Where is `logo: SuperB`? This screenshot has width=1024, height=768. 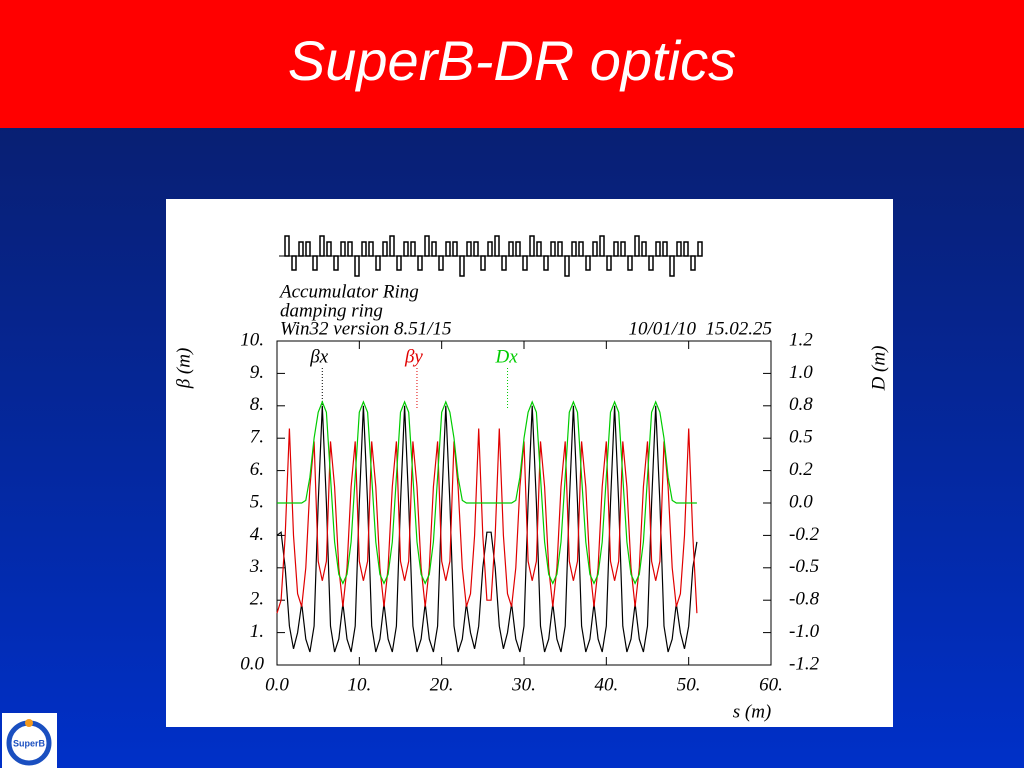 logo: SuperB is located at coordinates (29, 740).